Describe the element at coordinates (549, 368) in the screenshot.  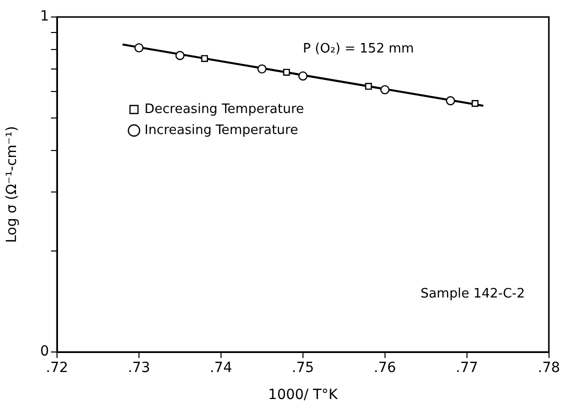
I see `x-tick-label: .78` at that location.